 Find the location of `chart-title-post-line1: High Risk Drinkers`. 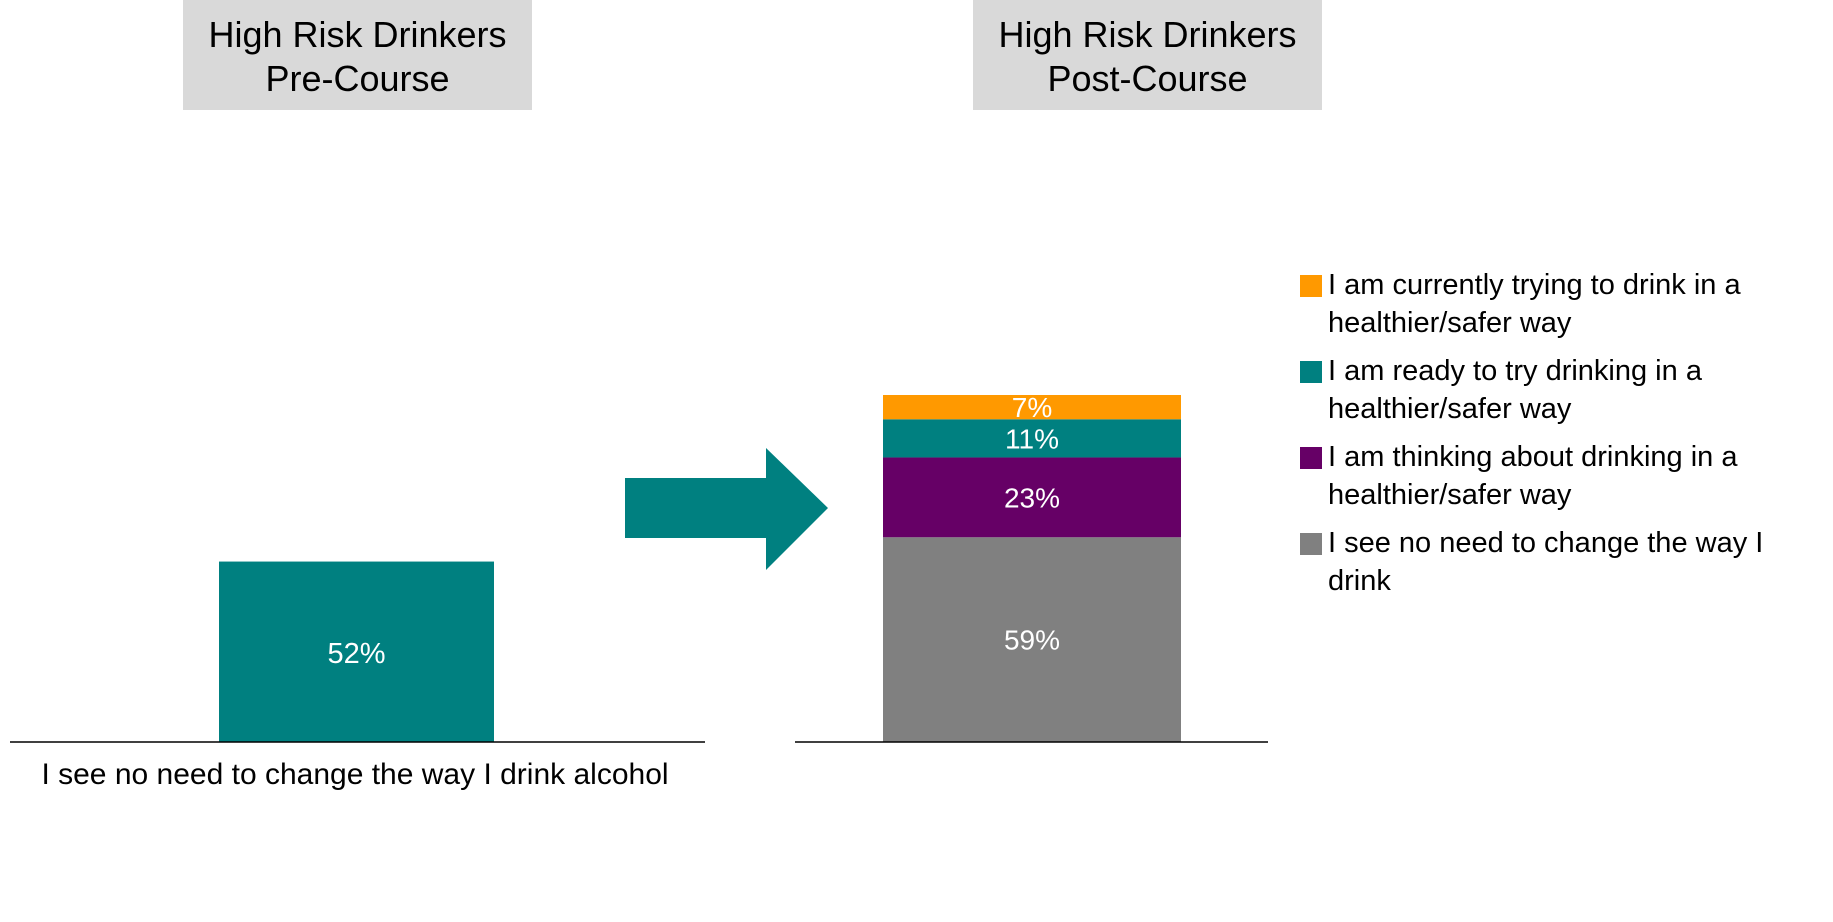

chart-title-post-line1: High Risk Drinkers is located at coordinates (1147, 34).